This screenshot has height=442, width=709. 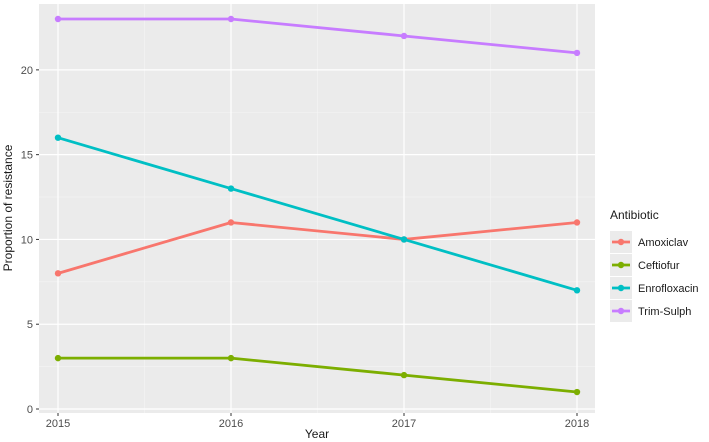 What do you see at coordinates (30, 325) in the screenshot?
I see `y-tick-label: 5` at bounding box center [30, 325].